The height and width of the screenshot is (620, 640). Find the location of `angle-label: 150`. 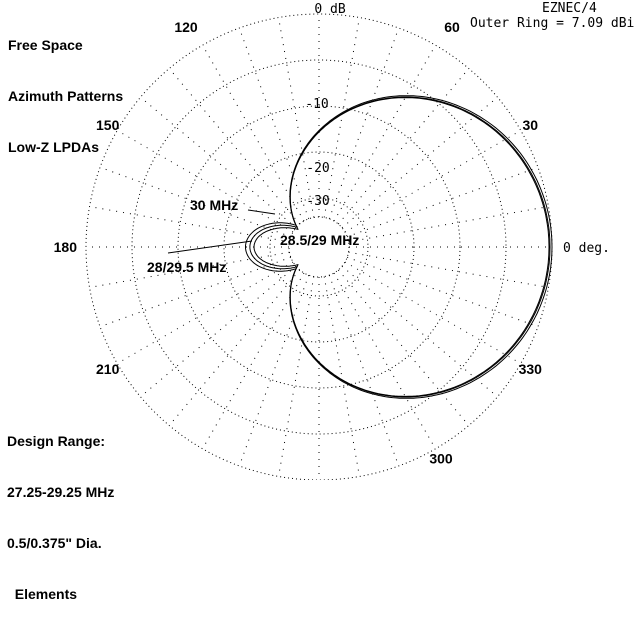

angle-label: 150 is located at coordinates (108, 125).